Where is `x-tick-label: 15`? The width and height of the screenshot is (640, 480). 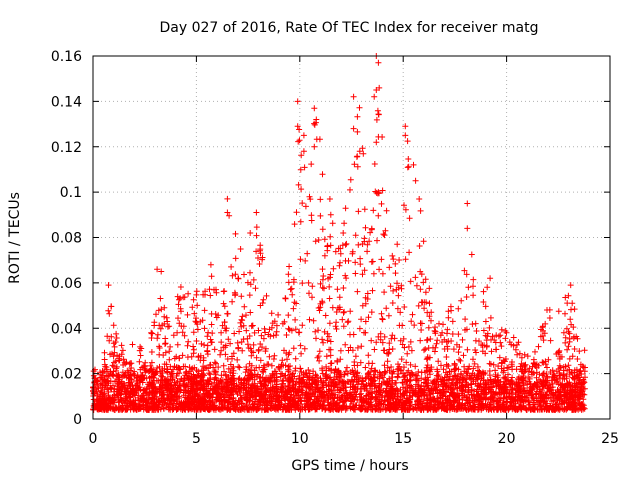
x-tick-label: 15 is located at coordinates (403, 439).